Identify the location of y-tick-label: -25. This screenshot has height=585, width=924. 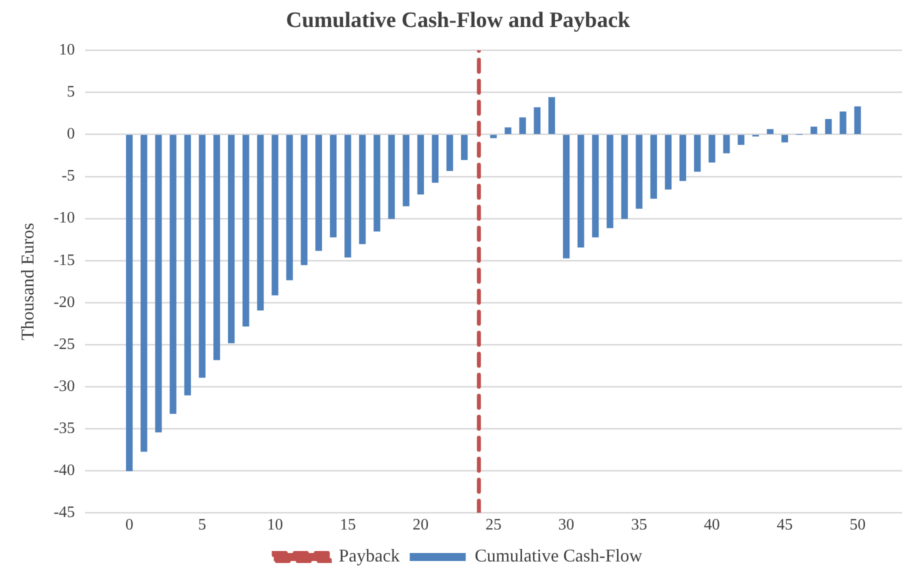
(64, 344).